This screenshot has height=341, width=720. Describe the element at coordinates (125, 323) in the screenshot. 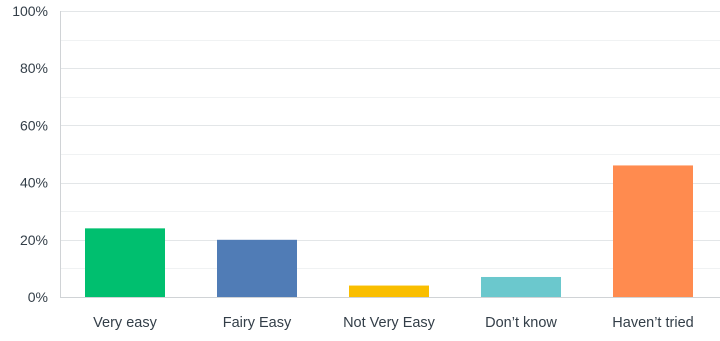

I see `x-tick-label: Very easy` at that location.